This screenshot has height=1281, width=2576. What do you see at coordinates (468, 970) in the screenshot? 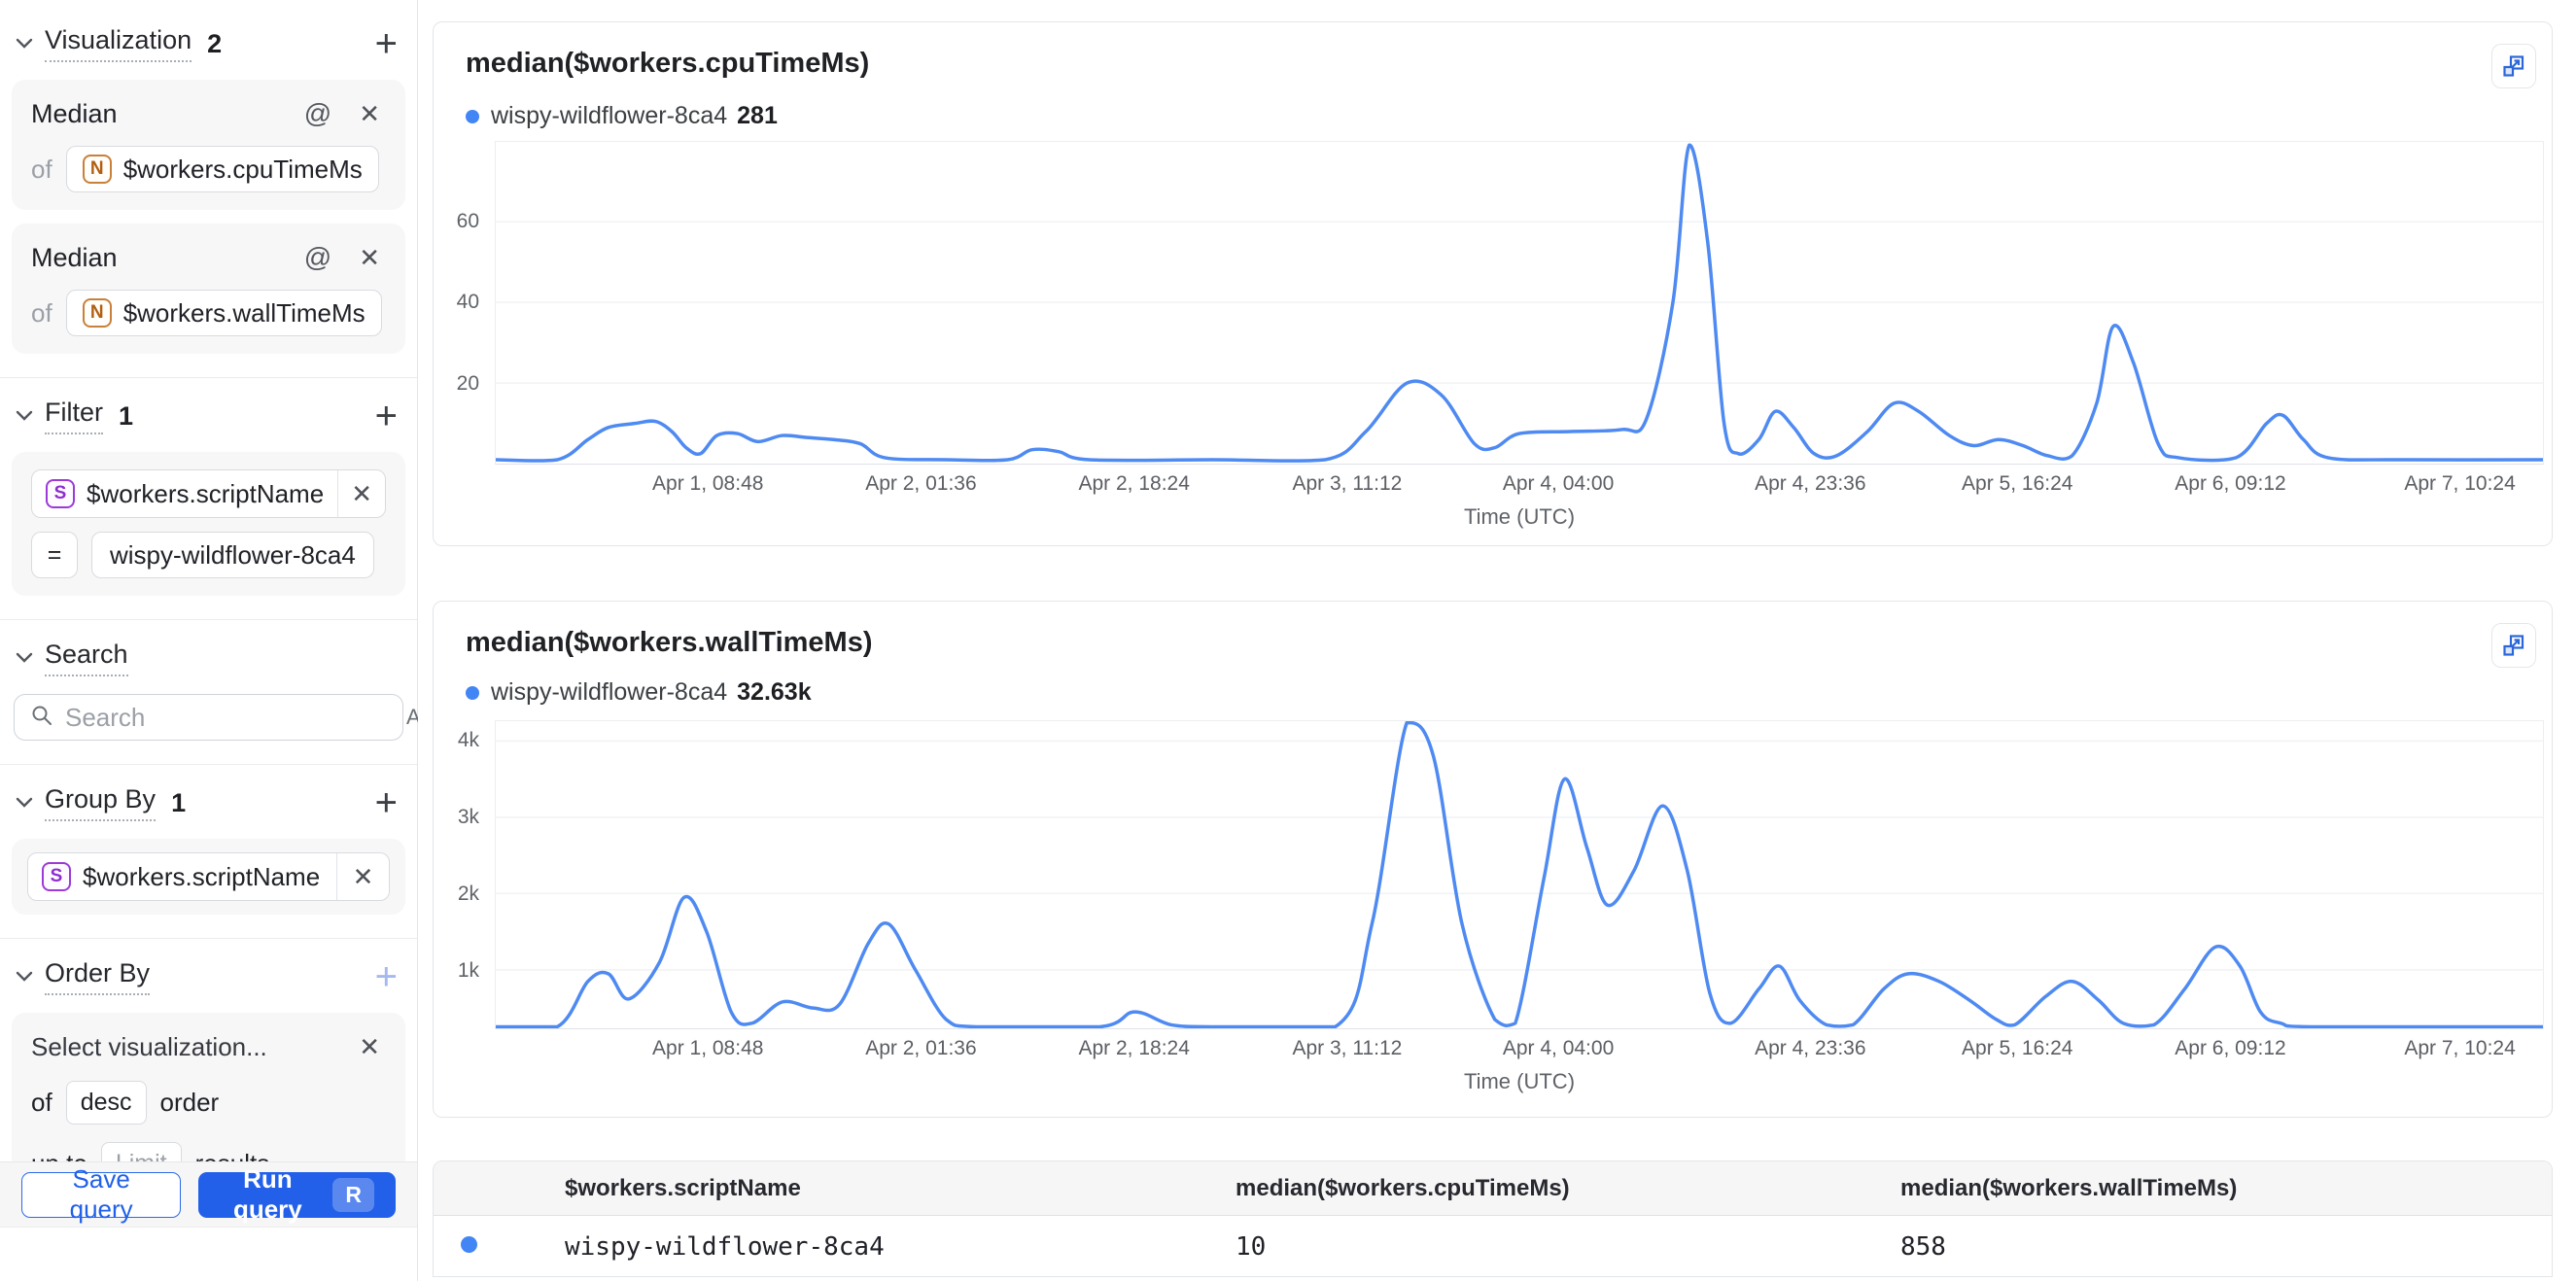
I see `y-tick-label: 1k` at bounding box center [468, 970].